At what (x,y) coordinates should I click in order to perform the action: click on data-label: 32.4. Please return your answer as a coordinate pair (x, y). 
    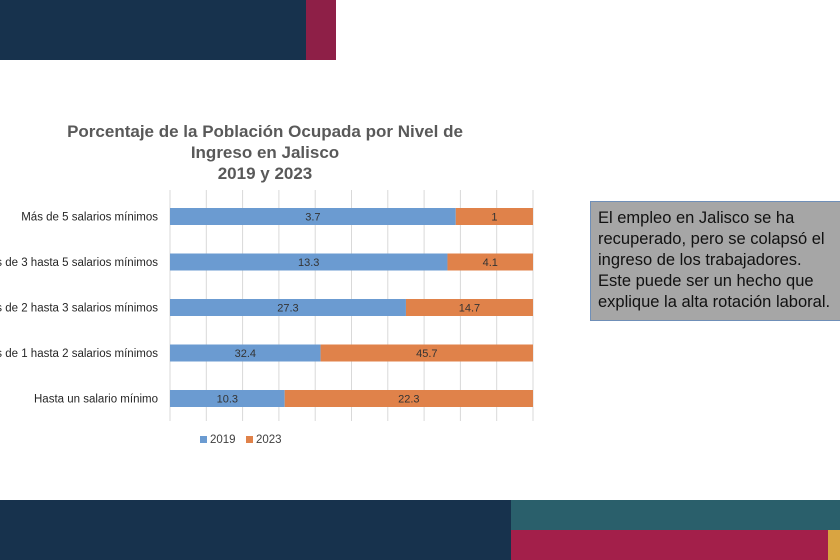
    Looking at the image, I should click on (245, 354).